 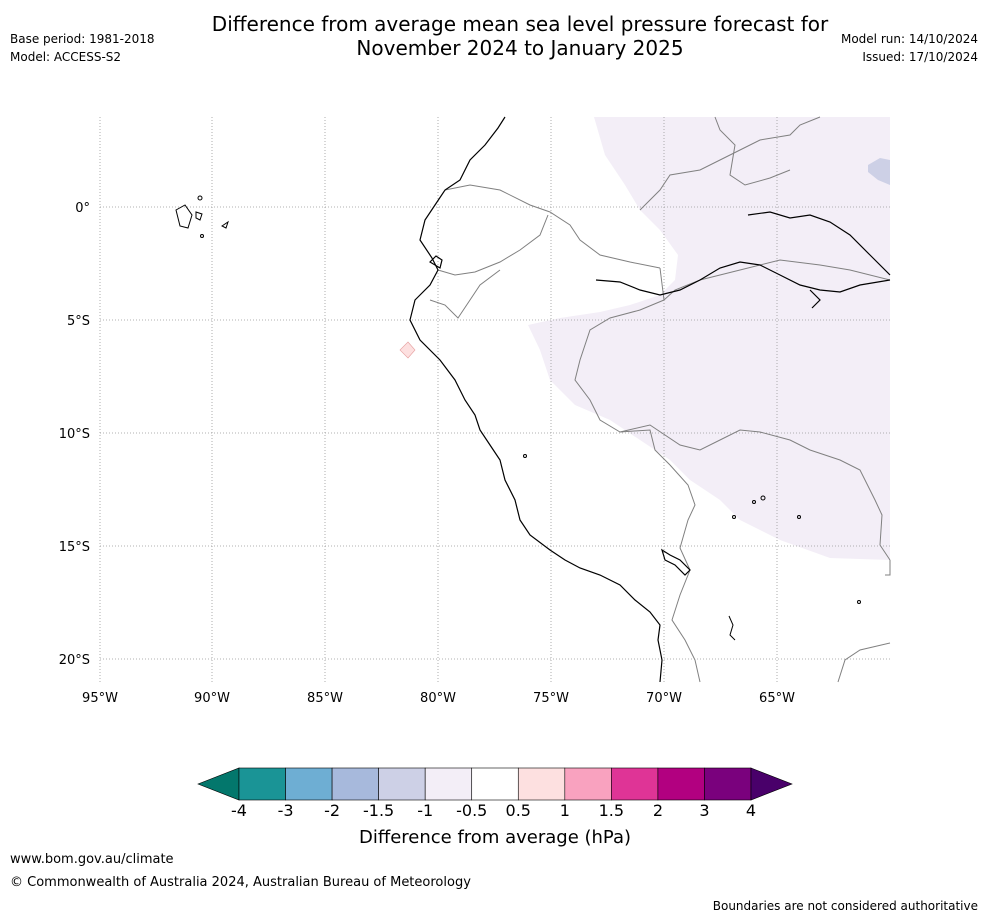 What do you see at coordinates (425, 810) in the screenshot?
I see `colorbar-tick-label: -1` at bounding box center [425, 810].